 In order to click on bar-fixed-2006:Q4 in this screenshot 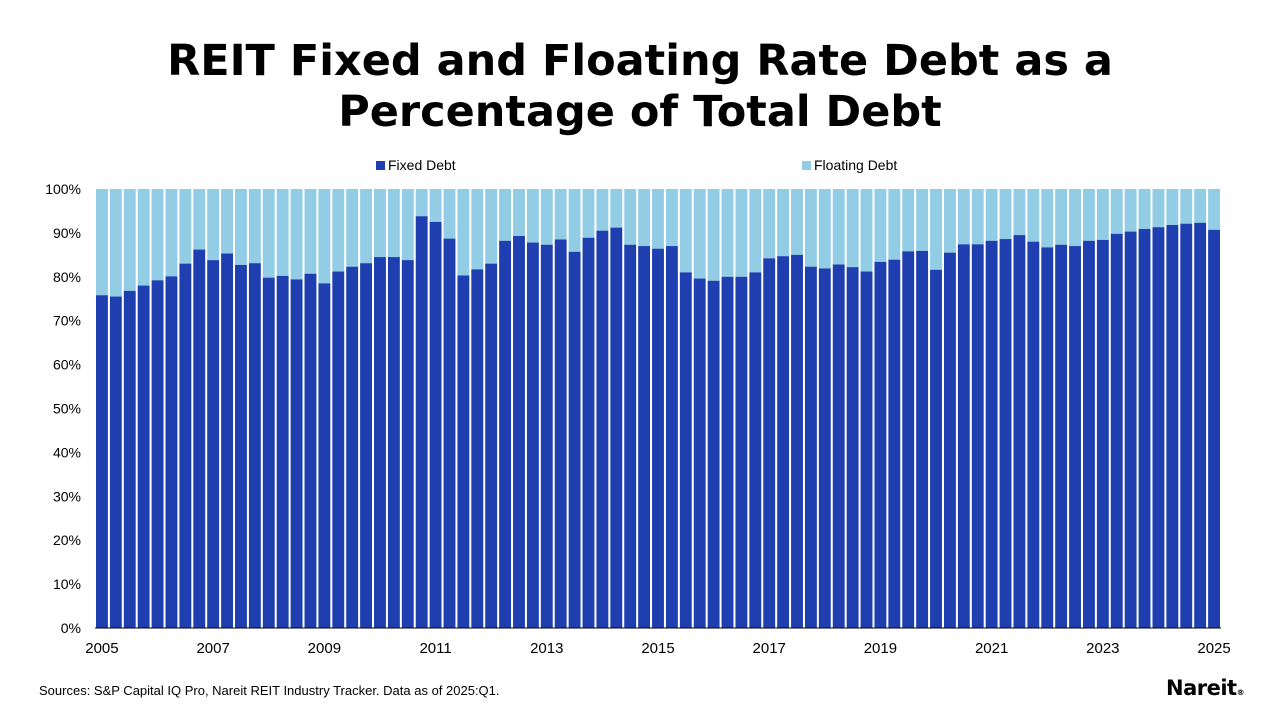, I will do `click(199, 438)`.